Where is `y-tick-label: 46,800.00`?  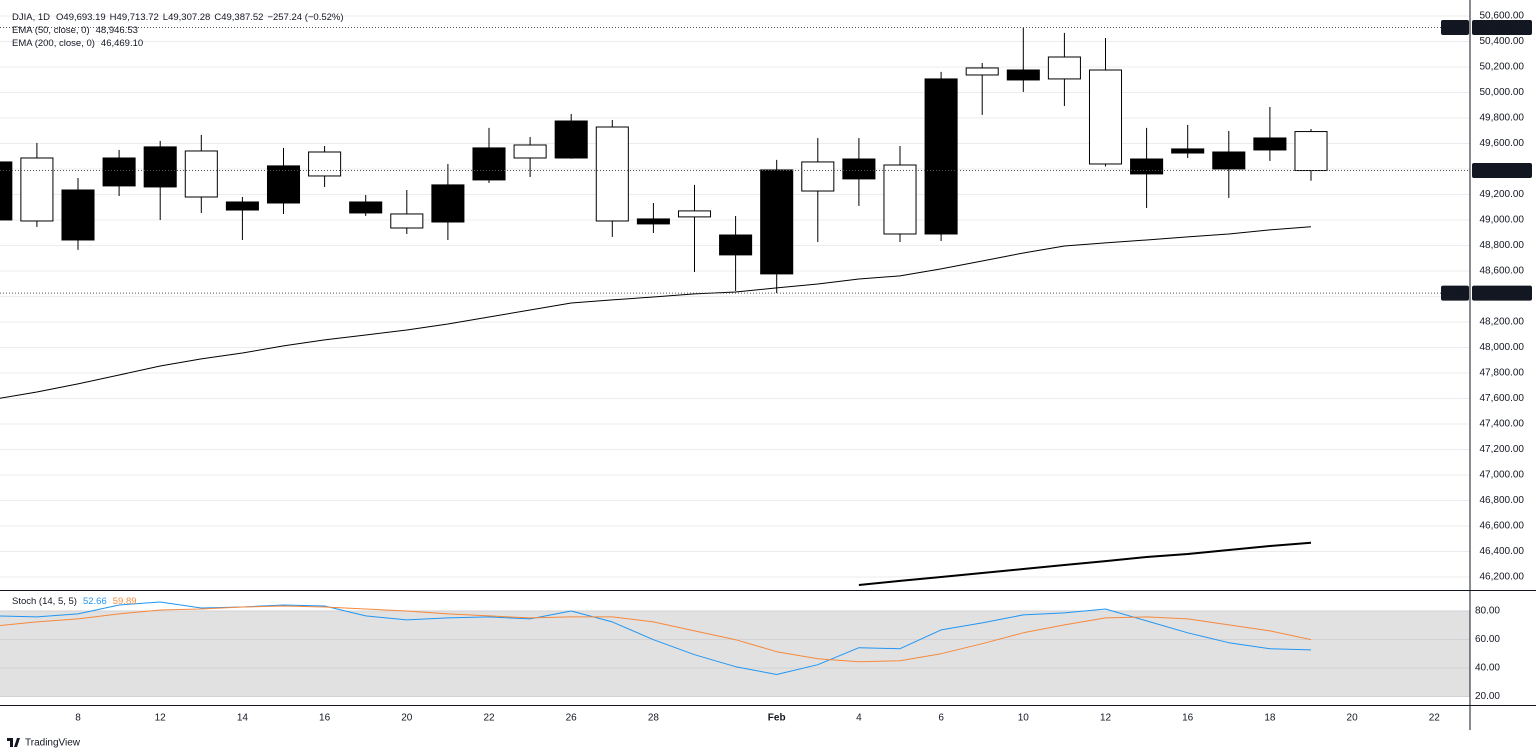
y-tick-label: 46,800.00 is located at coordinates (1502, 500).